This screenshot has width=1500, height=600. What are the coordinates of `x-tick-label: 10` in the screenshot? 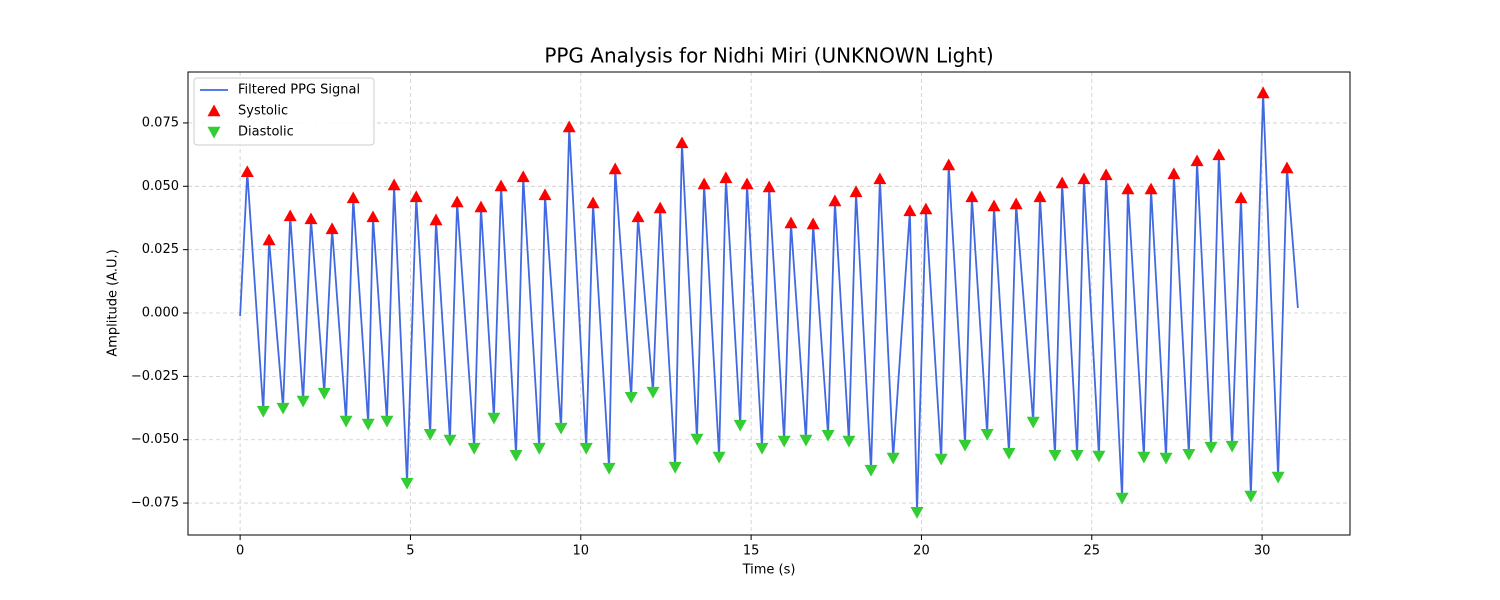 It's located at (581, 551).